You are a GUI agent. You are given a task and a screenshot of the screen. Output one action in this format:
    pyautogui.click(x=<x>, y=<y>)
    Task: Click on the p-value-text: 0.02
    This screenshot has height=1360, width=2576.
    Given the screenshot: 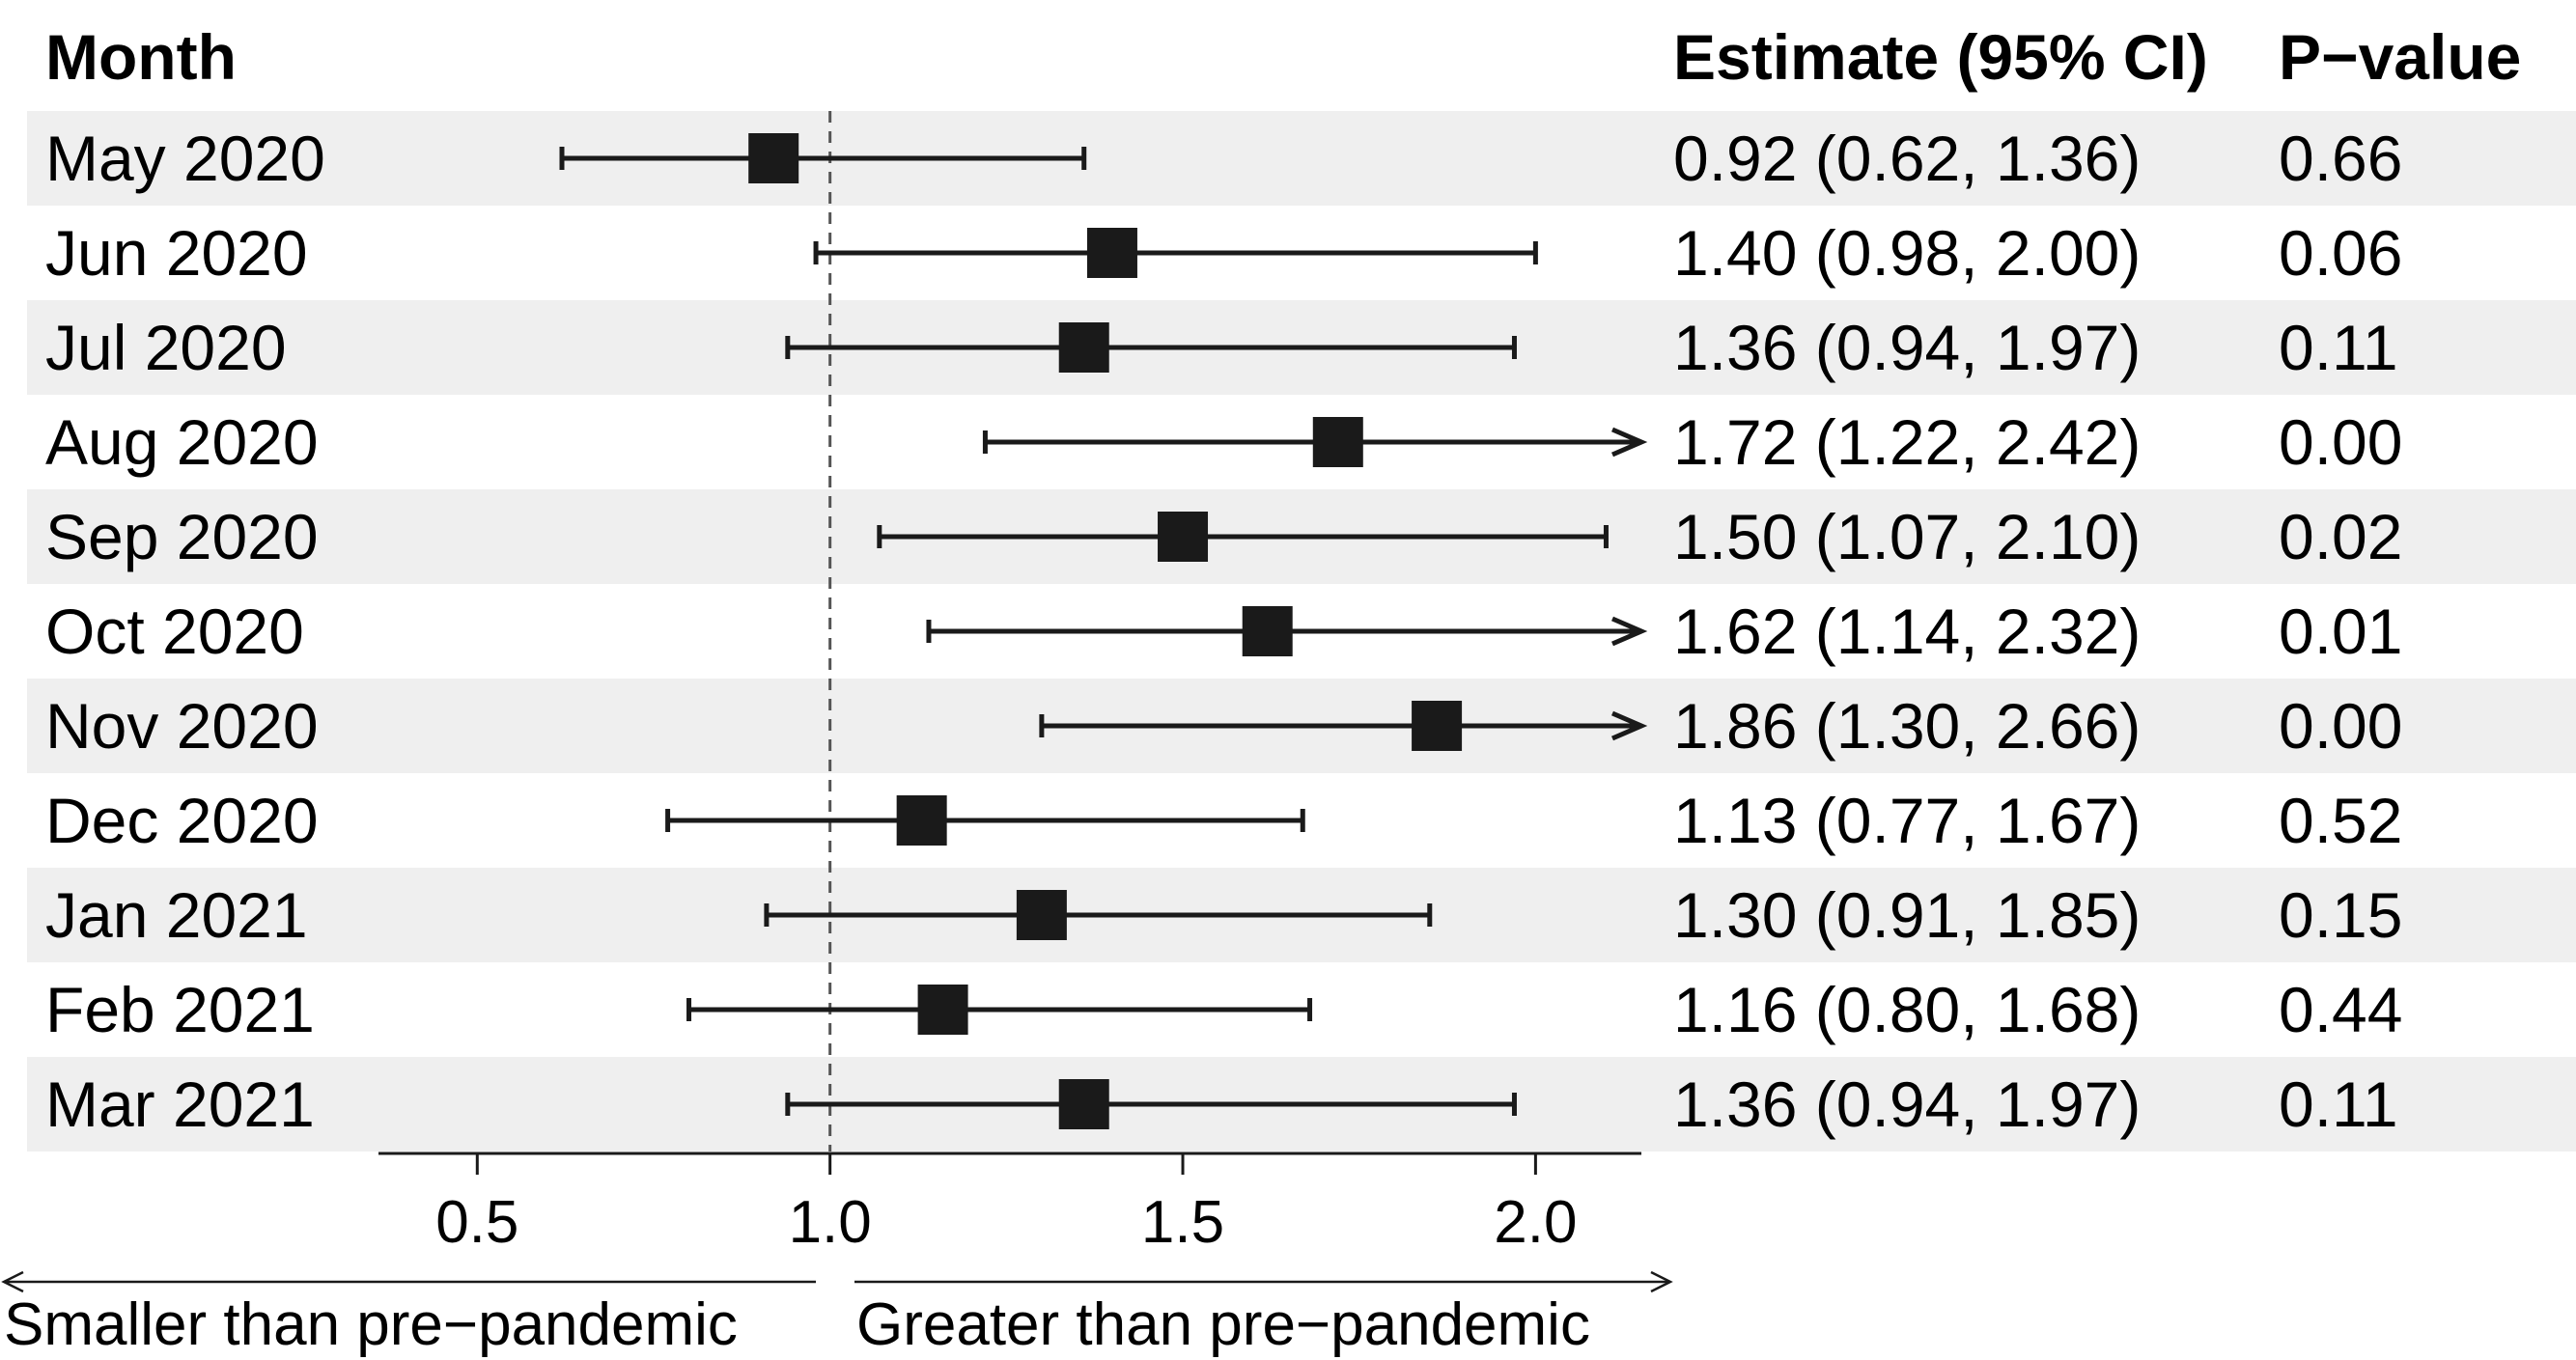 What is the action you would take?
    pyautogui.click(x=2340, y=537)
    